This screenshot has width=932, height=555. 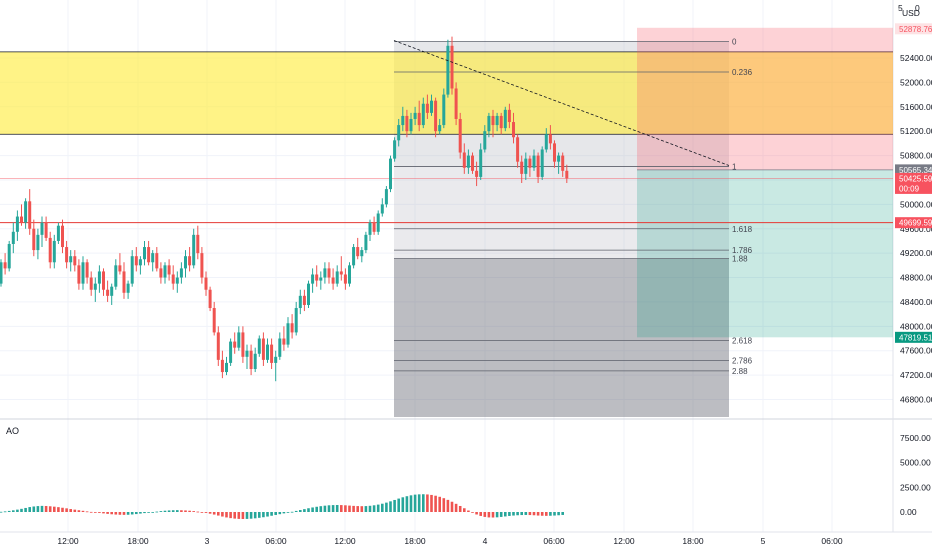 What do you see at coordinates (561, 212) in the screenshot?
I see `fib-zone-middle` at bounding box center [561, 212].